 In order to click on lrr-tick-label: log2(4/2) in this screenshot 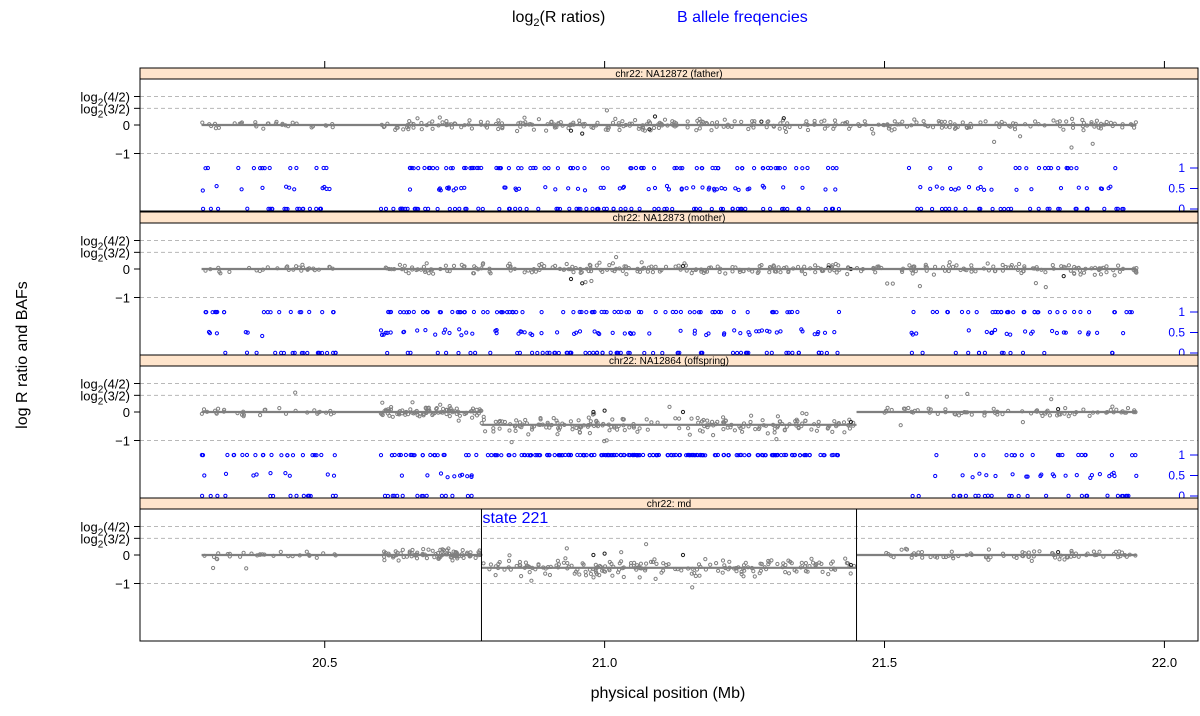, I will do `click(105, 99)`.